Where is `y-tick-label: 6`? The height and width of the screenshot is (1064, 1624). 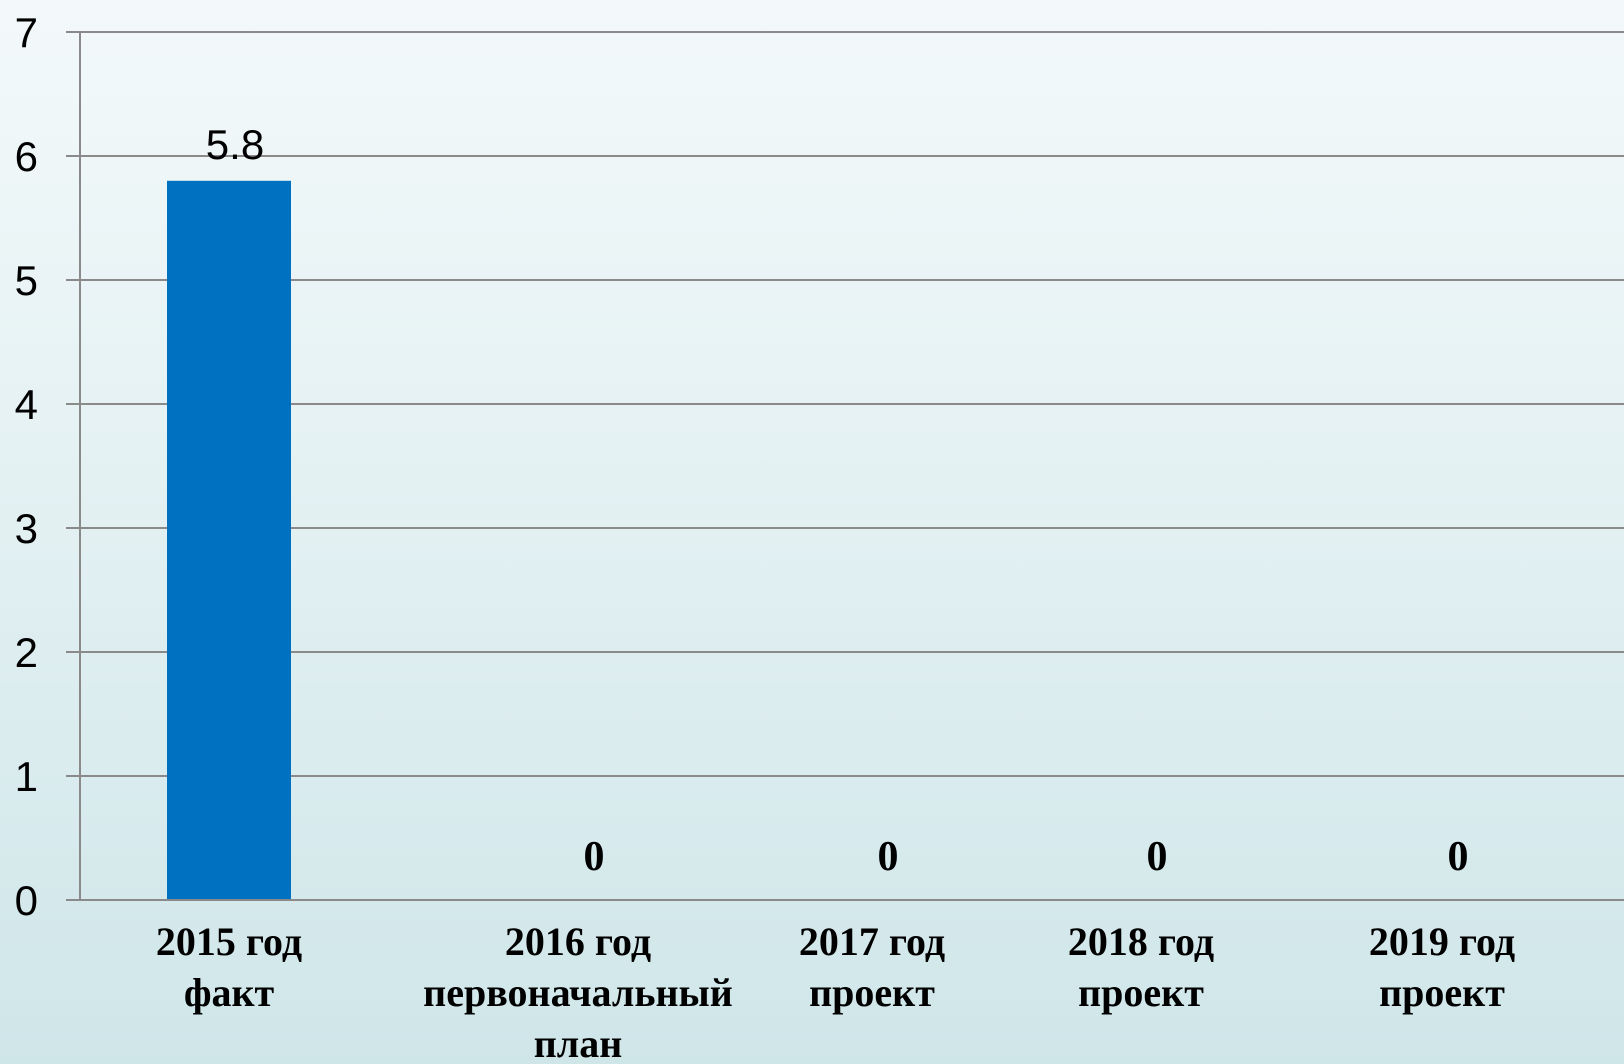
y-tick-label: 6 is located at coordinates (26, 156).